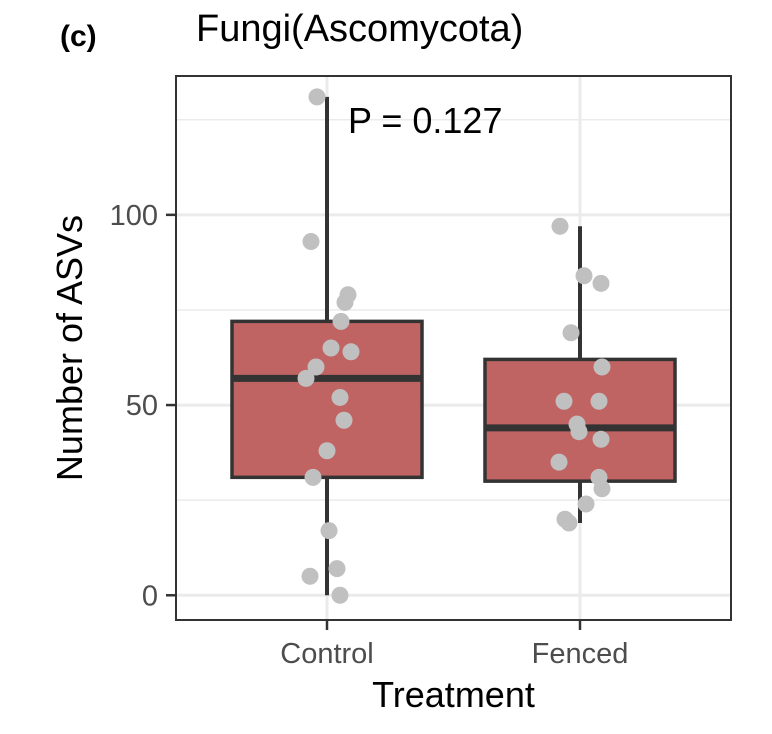  What do you see at coordinates (453, 694) in the screenshot?
I see `x-axis-title: Treatment` at bounding box center [453, 694].